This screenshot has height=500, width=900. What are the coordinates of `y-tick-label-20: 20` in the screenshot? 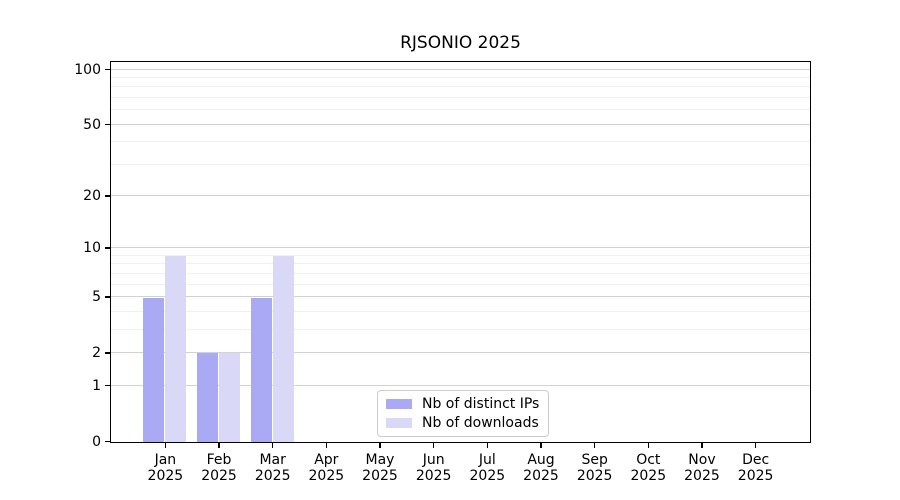 It's located at (92, 196).